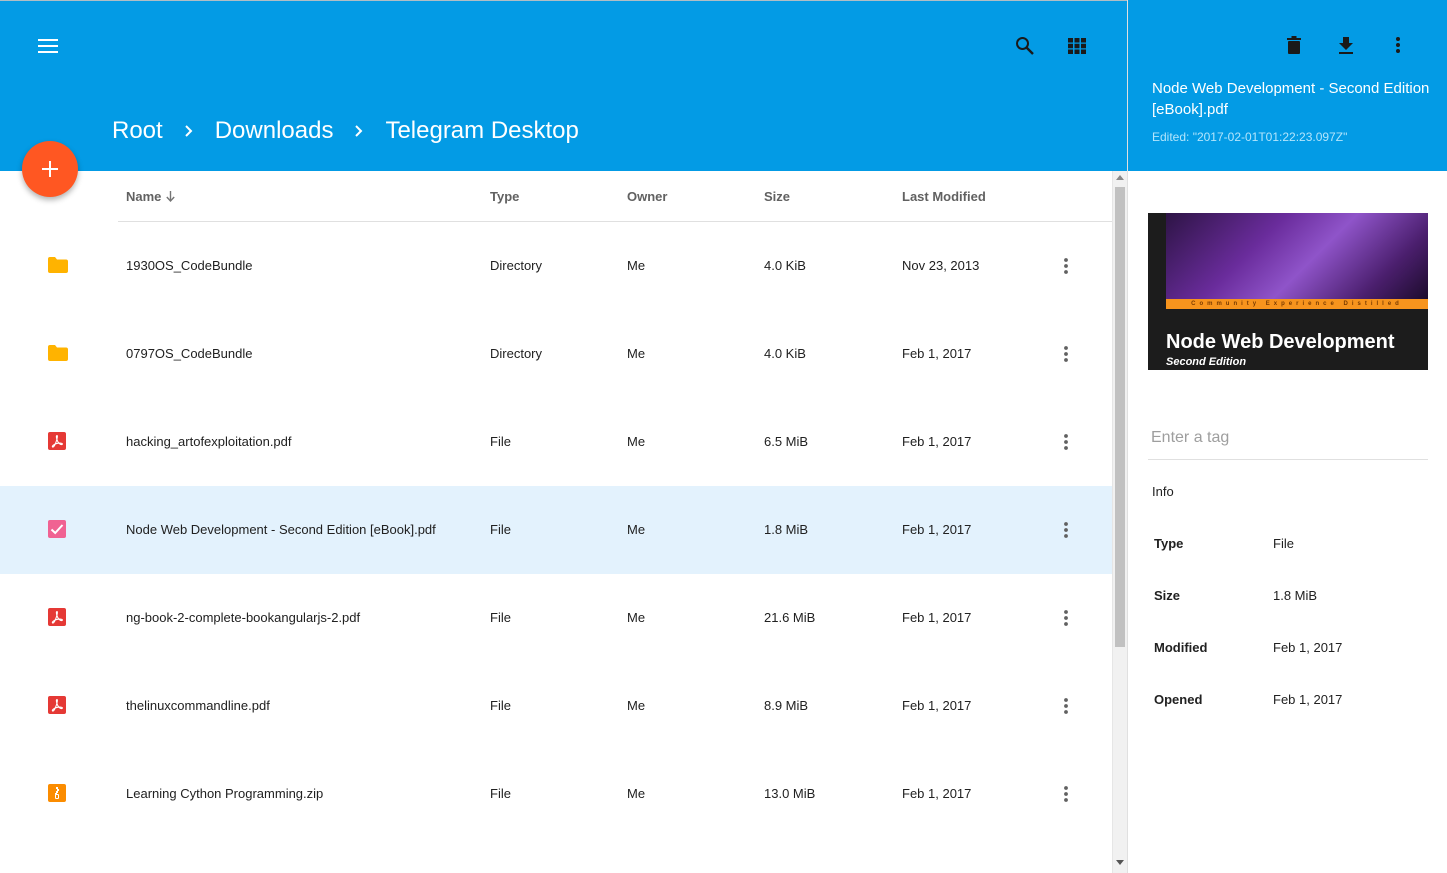 This screenshot has height=873, width=1447. Describe the element at coordinates (1283, 543) in the screenshot. I see `info-type-value: File` at that location.